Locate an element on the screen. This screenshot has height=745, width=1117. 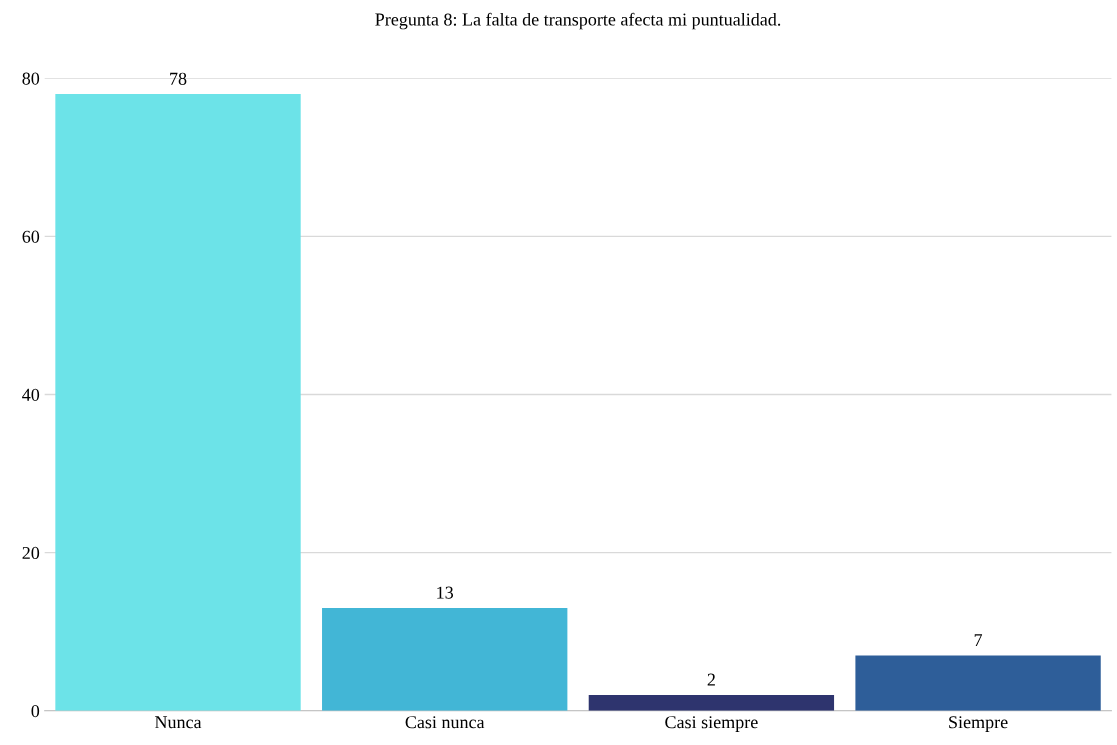
x-tick-label: Casi nunca is located at coordinates (445, 722).